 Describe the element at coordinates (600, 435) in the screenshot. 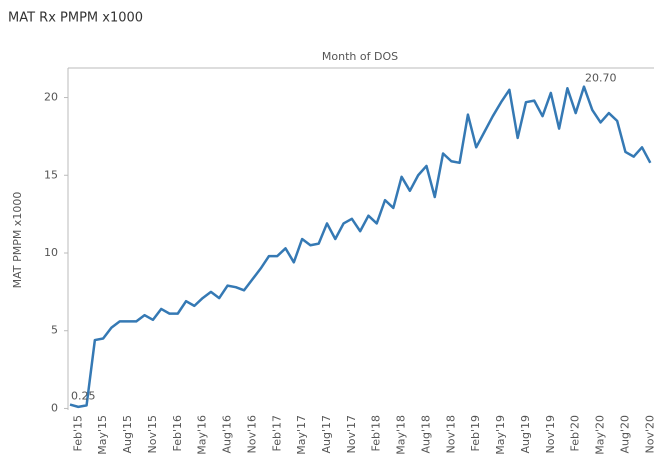

I see `x-tick-label: May'20` at that location.